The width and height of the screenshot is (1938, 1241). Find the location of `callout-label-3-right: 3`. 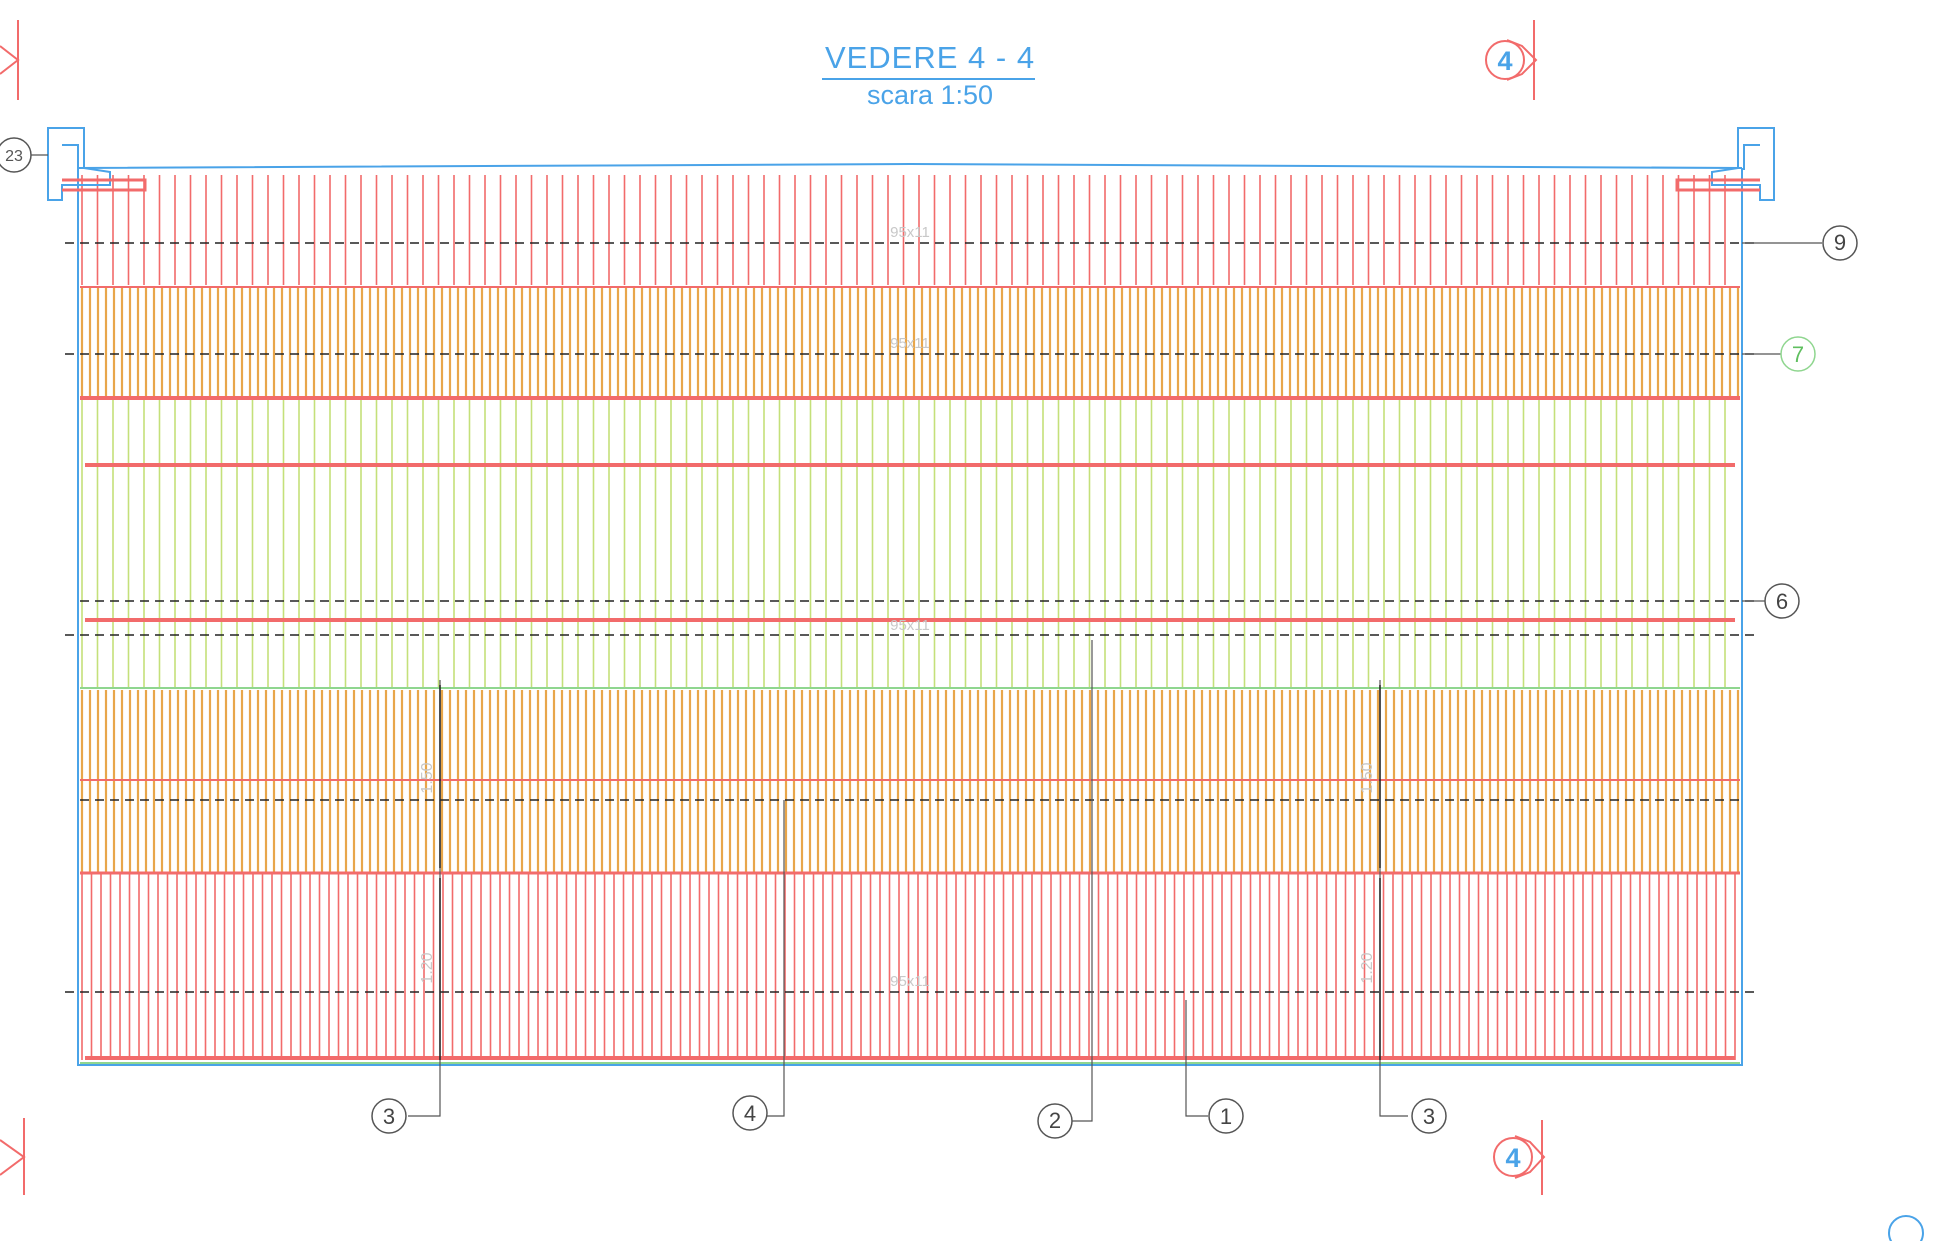

callout-label-3-right: 3 is located at coordinates (1429, 1116).